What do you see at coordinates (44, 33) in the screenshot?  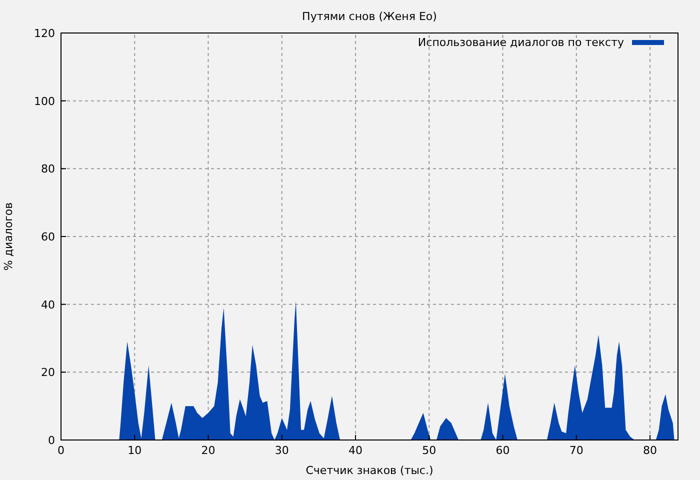 I see `y-tick-label: 120` at bounding box center [44, 33].